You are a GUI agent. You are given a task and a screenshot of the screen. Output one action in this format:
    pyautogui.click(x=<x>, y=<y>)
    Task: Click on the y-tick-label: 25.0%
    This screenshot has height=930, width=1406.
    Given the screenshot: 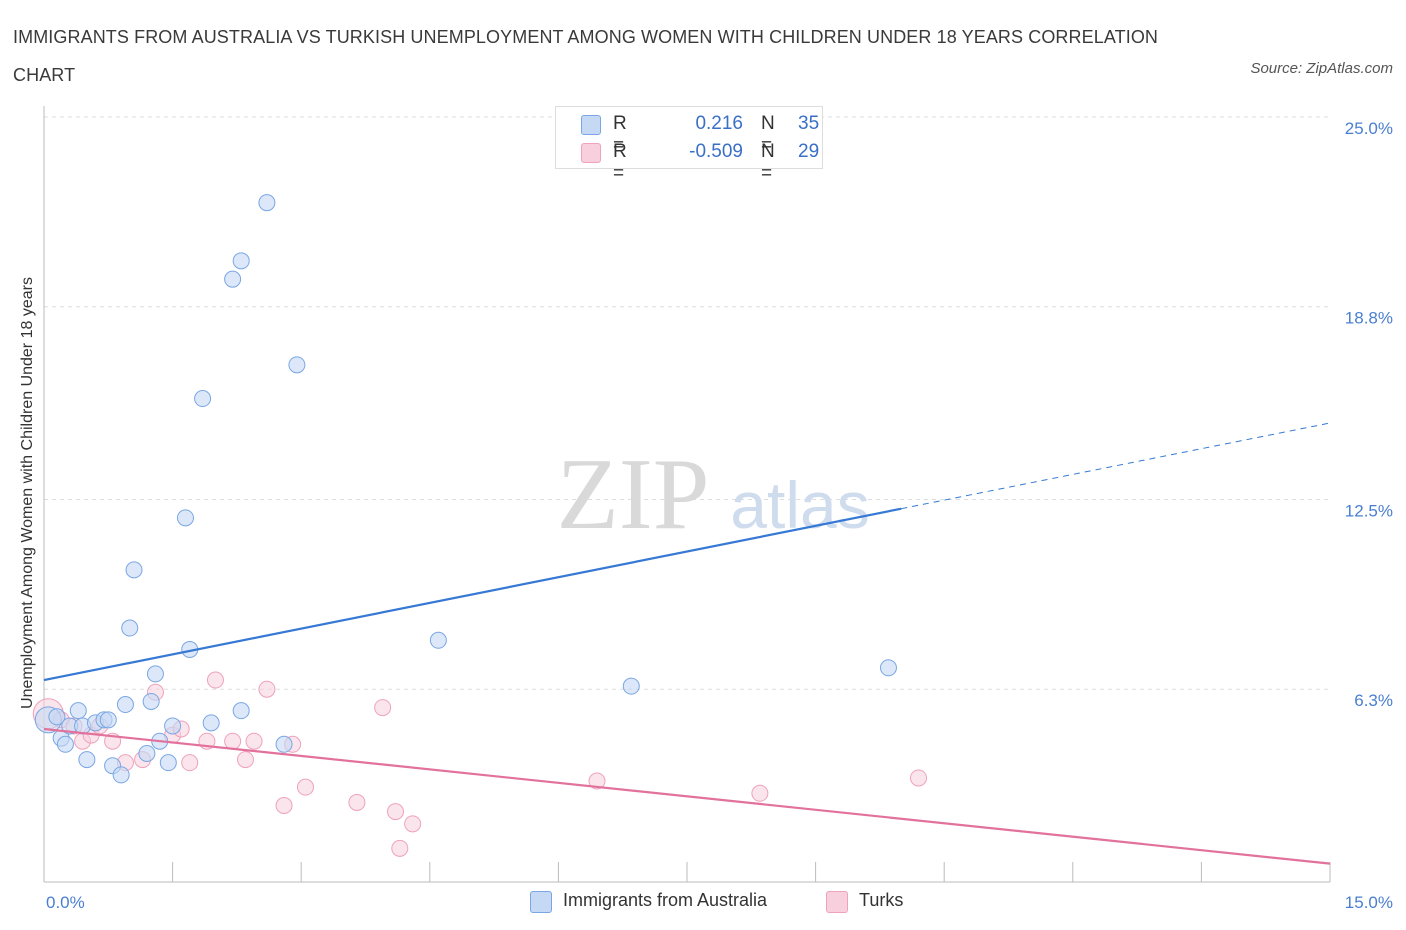 What is the action you would take?
    pyautogui.click(x=1369, y=128)
    